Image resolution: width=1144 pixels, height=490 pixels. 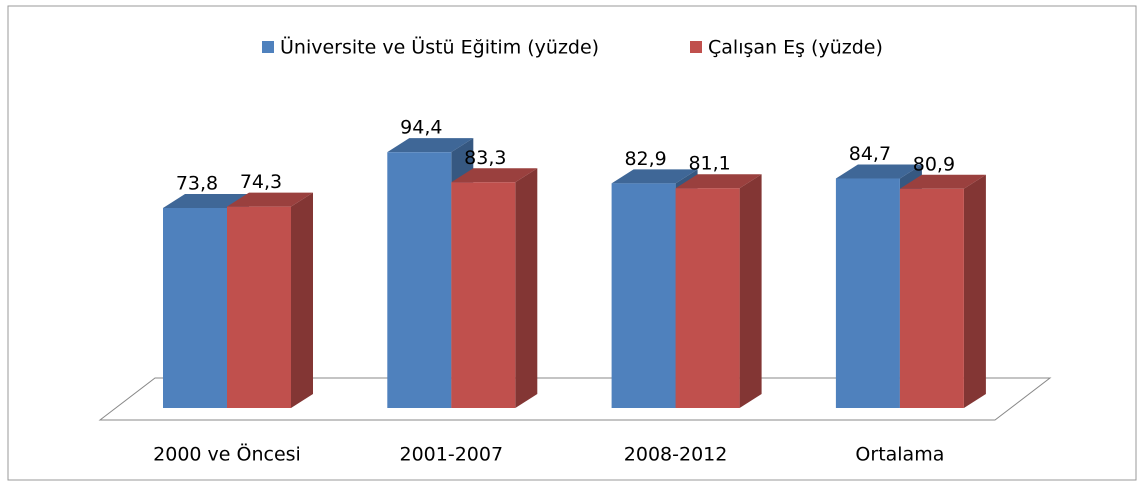 What do you see at coordinates (439, 47) in the screenshot?
I see `legend-label: Üniversite ve Üstü Eğitim (yüzde)` at bounding box center [439, 47].